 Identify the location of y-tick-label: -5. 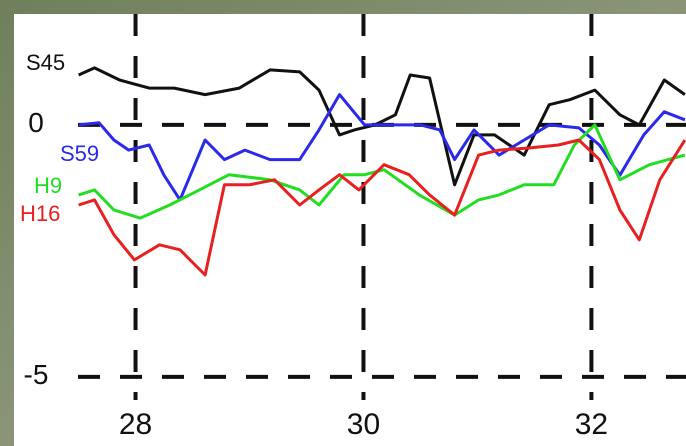
(36, 374).